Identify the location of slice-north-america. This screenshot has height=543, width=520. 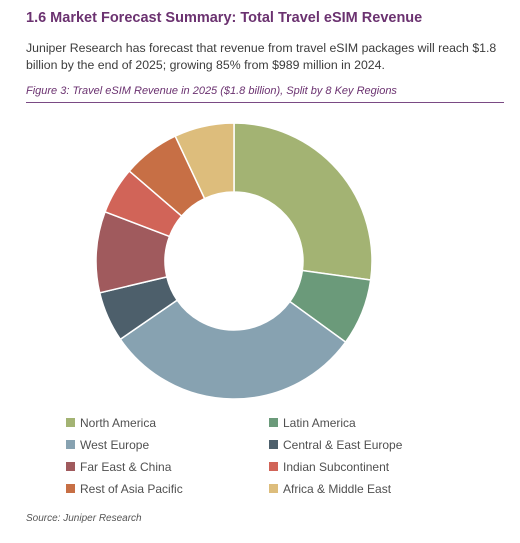
(303, 201).